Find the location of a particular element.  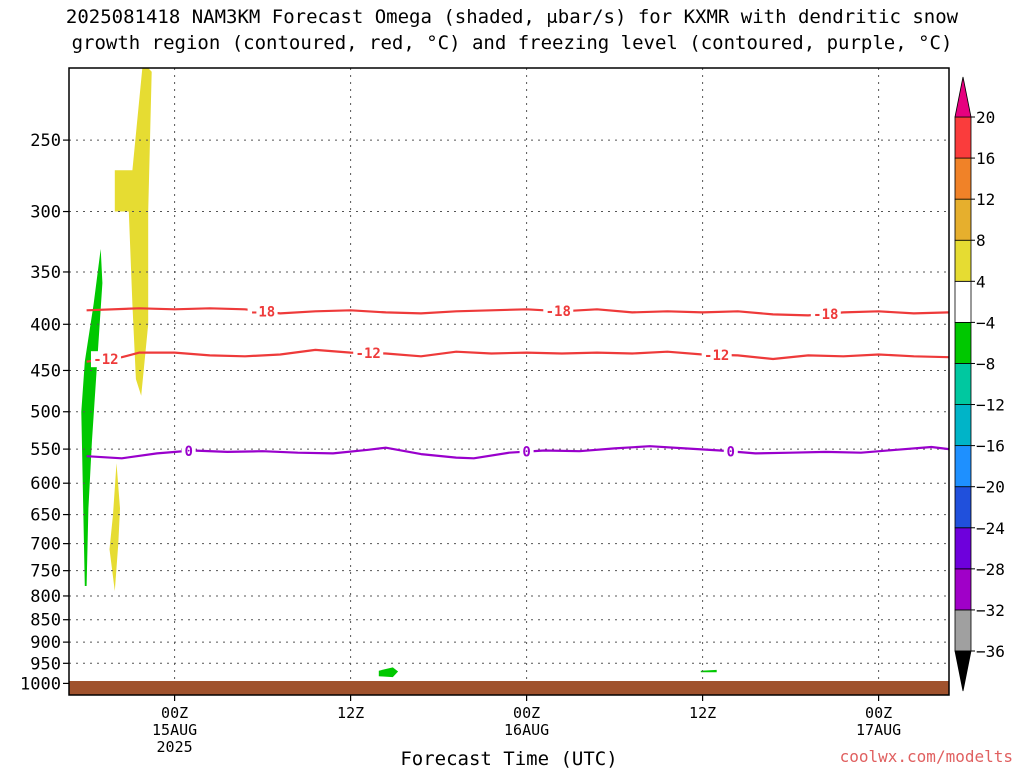

colorbar-label: −28 is located at coordinates (990, 569).